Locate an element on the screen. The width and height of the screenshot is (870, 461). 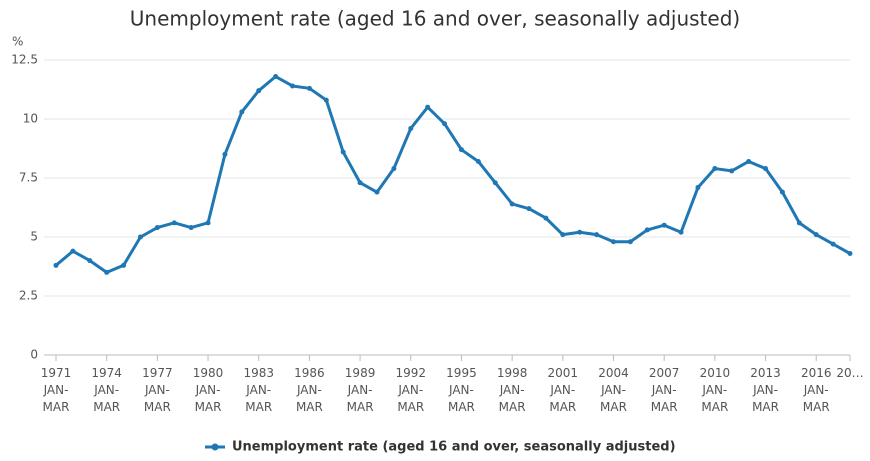
x-tick-label: 1989 JAN-MAR is located at coordinates (360, 390).